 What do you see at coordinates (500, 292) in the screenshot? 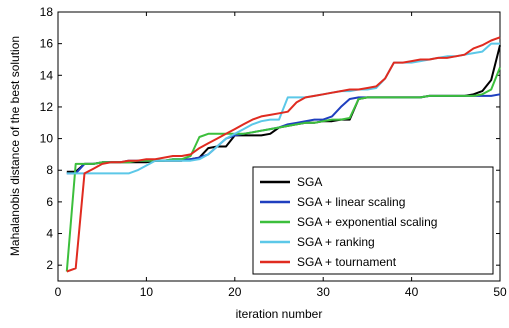
I see `x-tick-label: 50` at bounding box center [500, 292].